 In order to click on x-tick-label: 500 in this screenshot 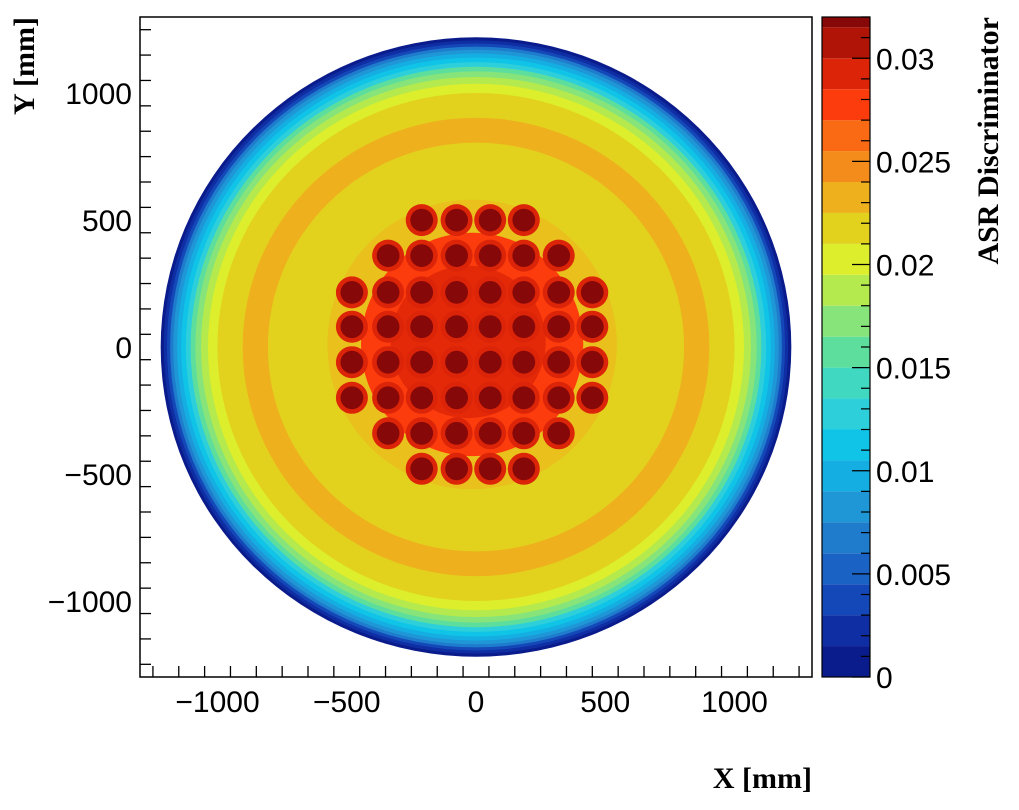, I will do `click(605, 702)`.